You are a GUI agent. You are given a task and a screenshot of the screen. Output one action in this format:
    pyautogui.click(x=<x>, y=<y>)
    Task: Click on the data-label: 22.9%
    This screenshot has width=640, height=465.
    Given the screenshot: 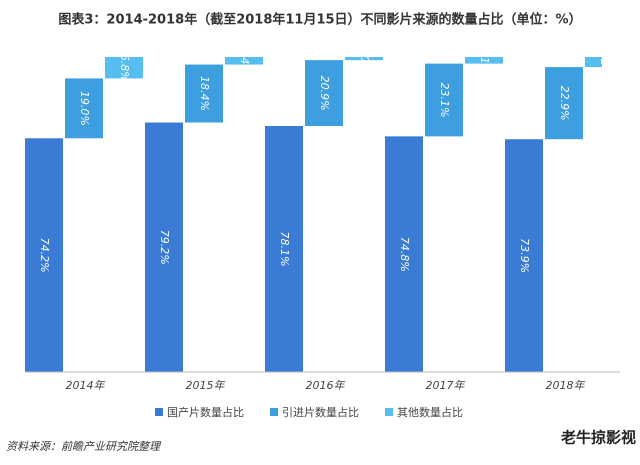 What is the action you would take?
    pyautogui.click(x=564, y=103)
    